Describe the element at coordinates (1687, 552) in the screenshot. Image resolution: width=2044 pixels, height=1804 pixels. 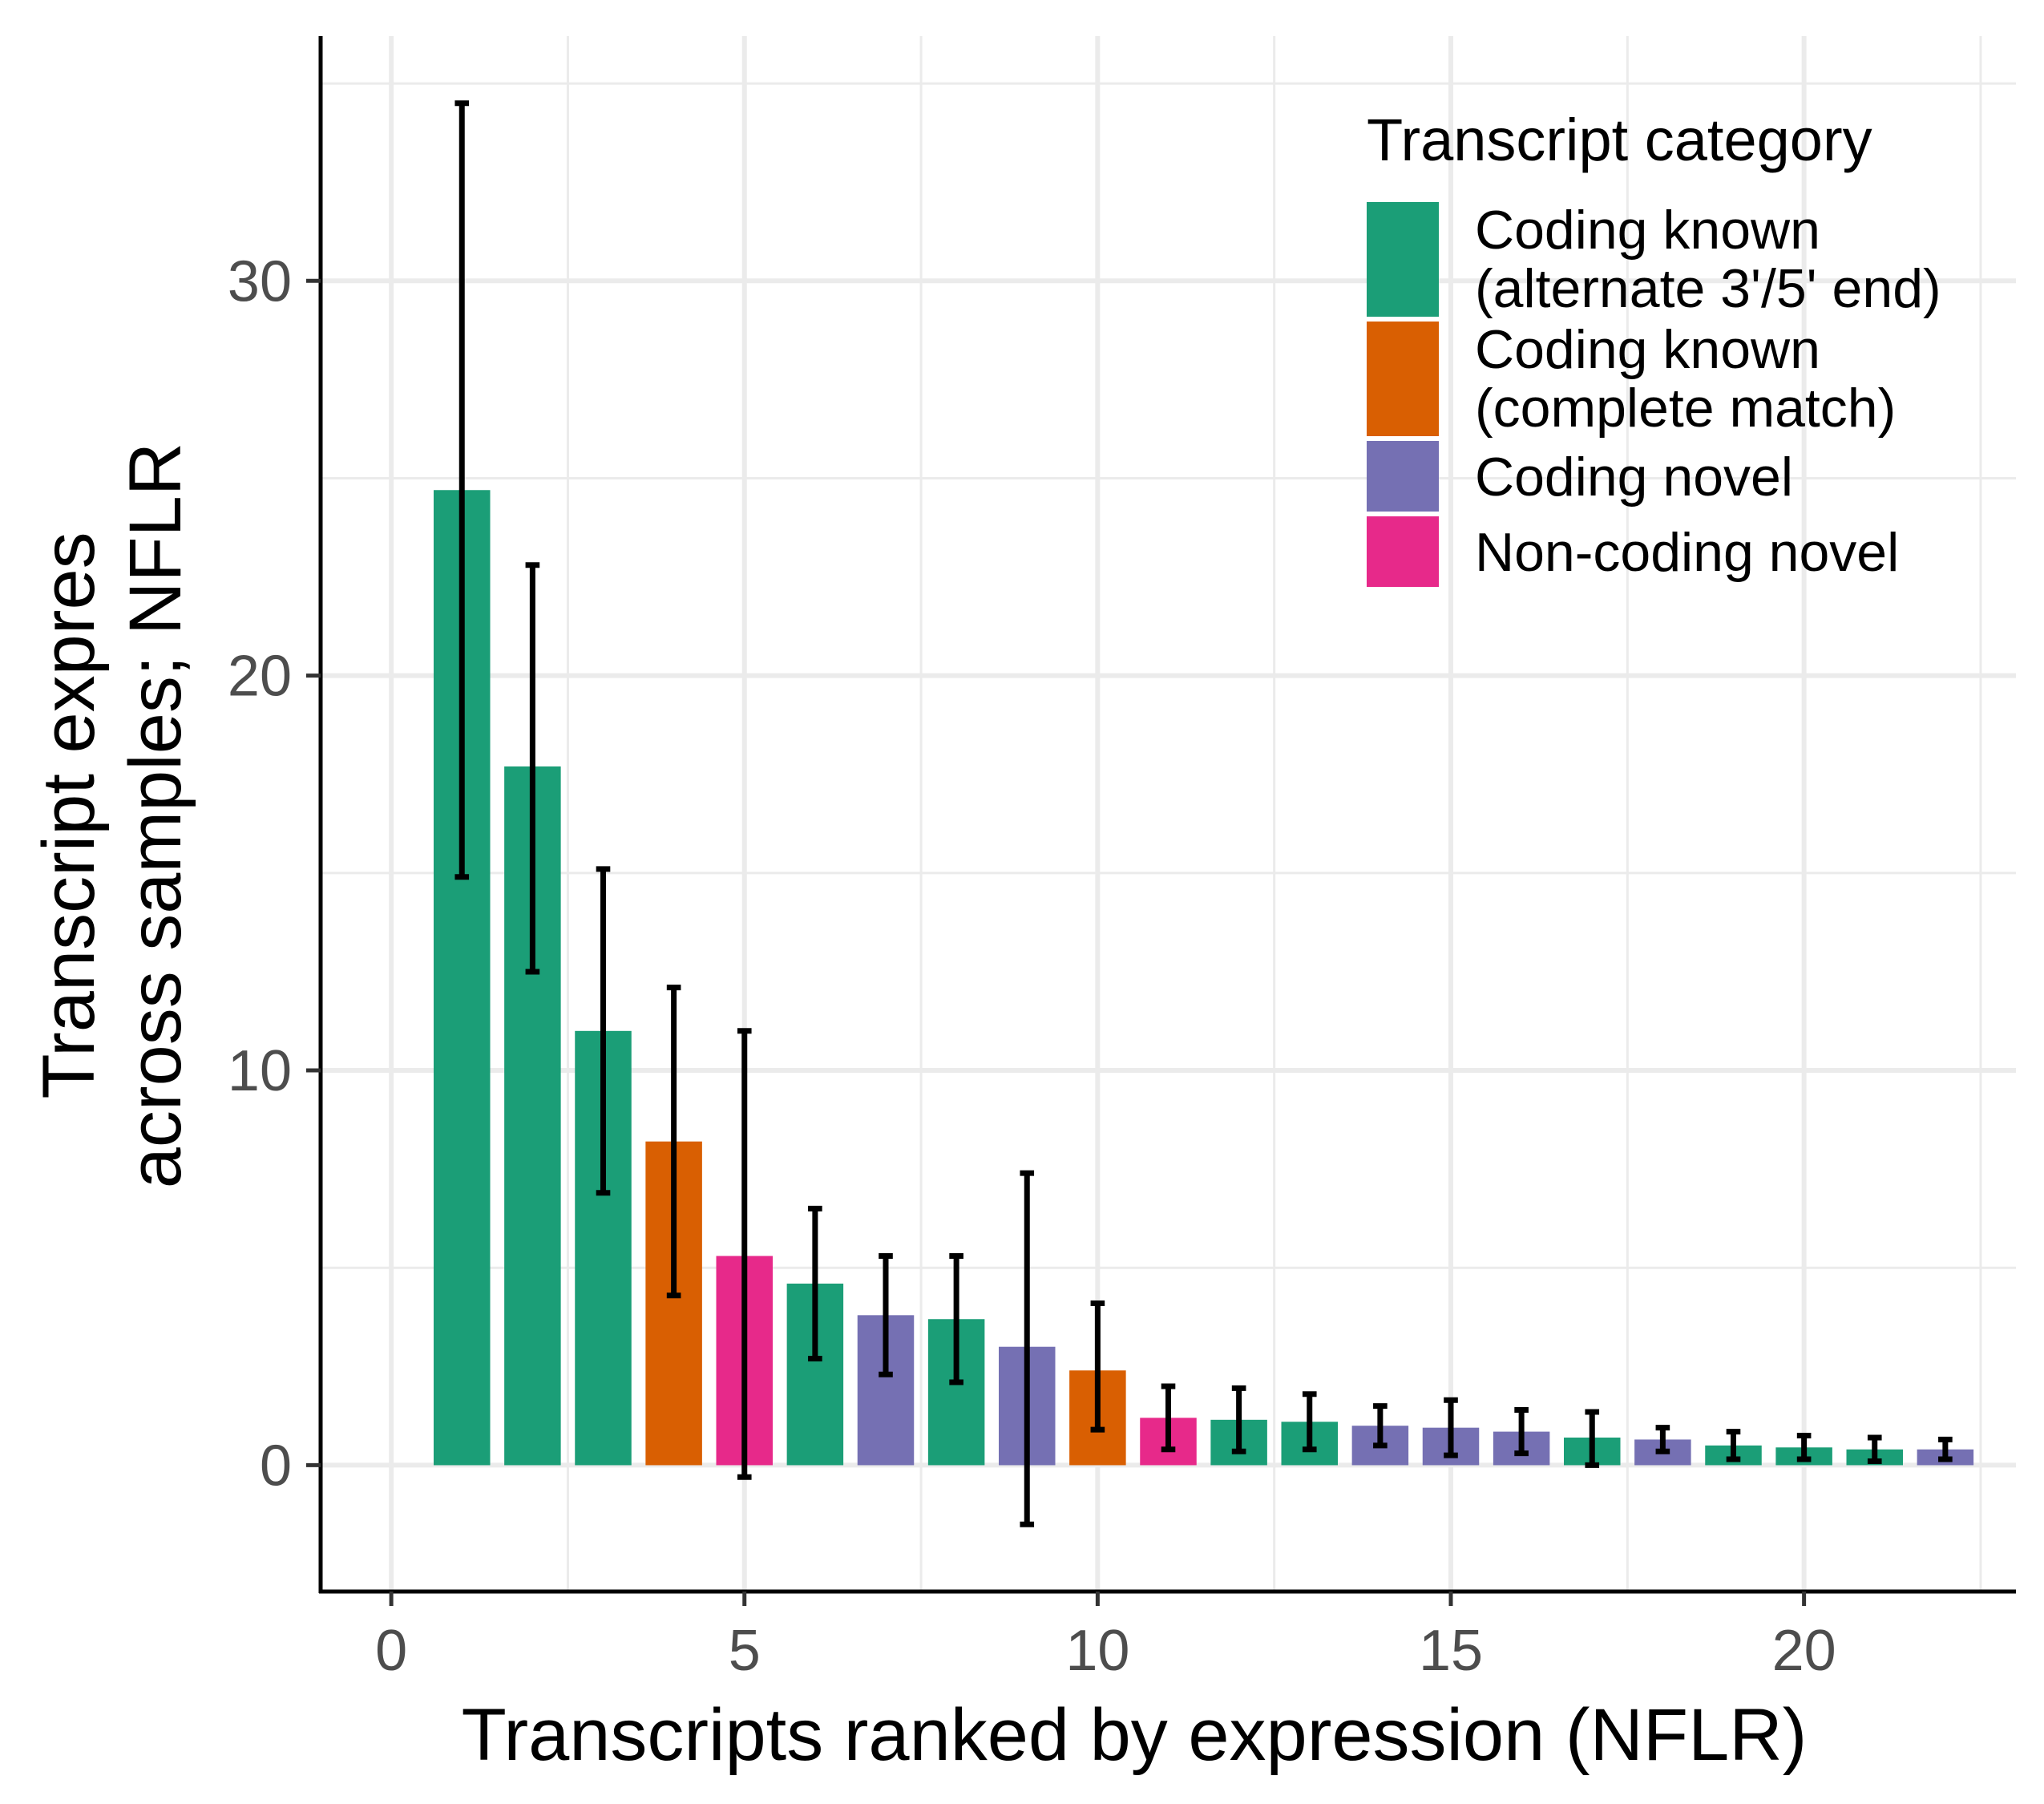
I see `legend-label-noncoding: Non-coding novel` at that location.